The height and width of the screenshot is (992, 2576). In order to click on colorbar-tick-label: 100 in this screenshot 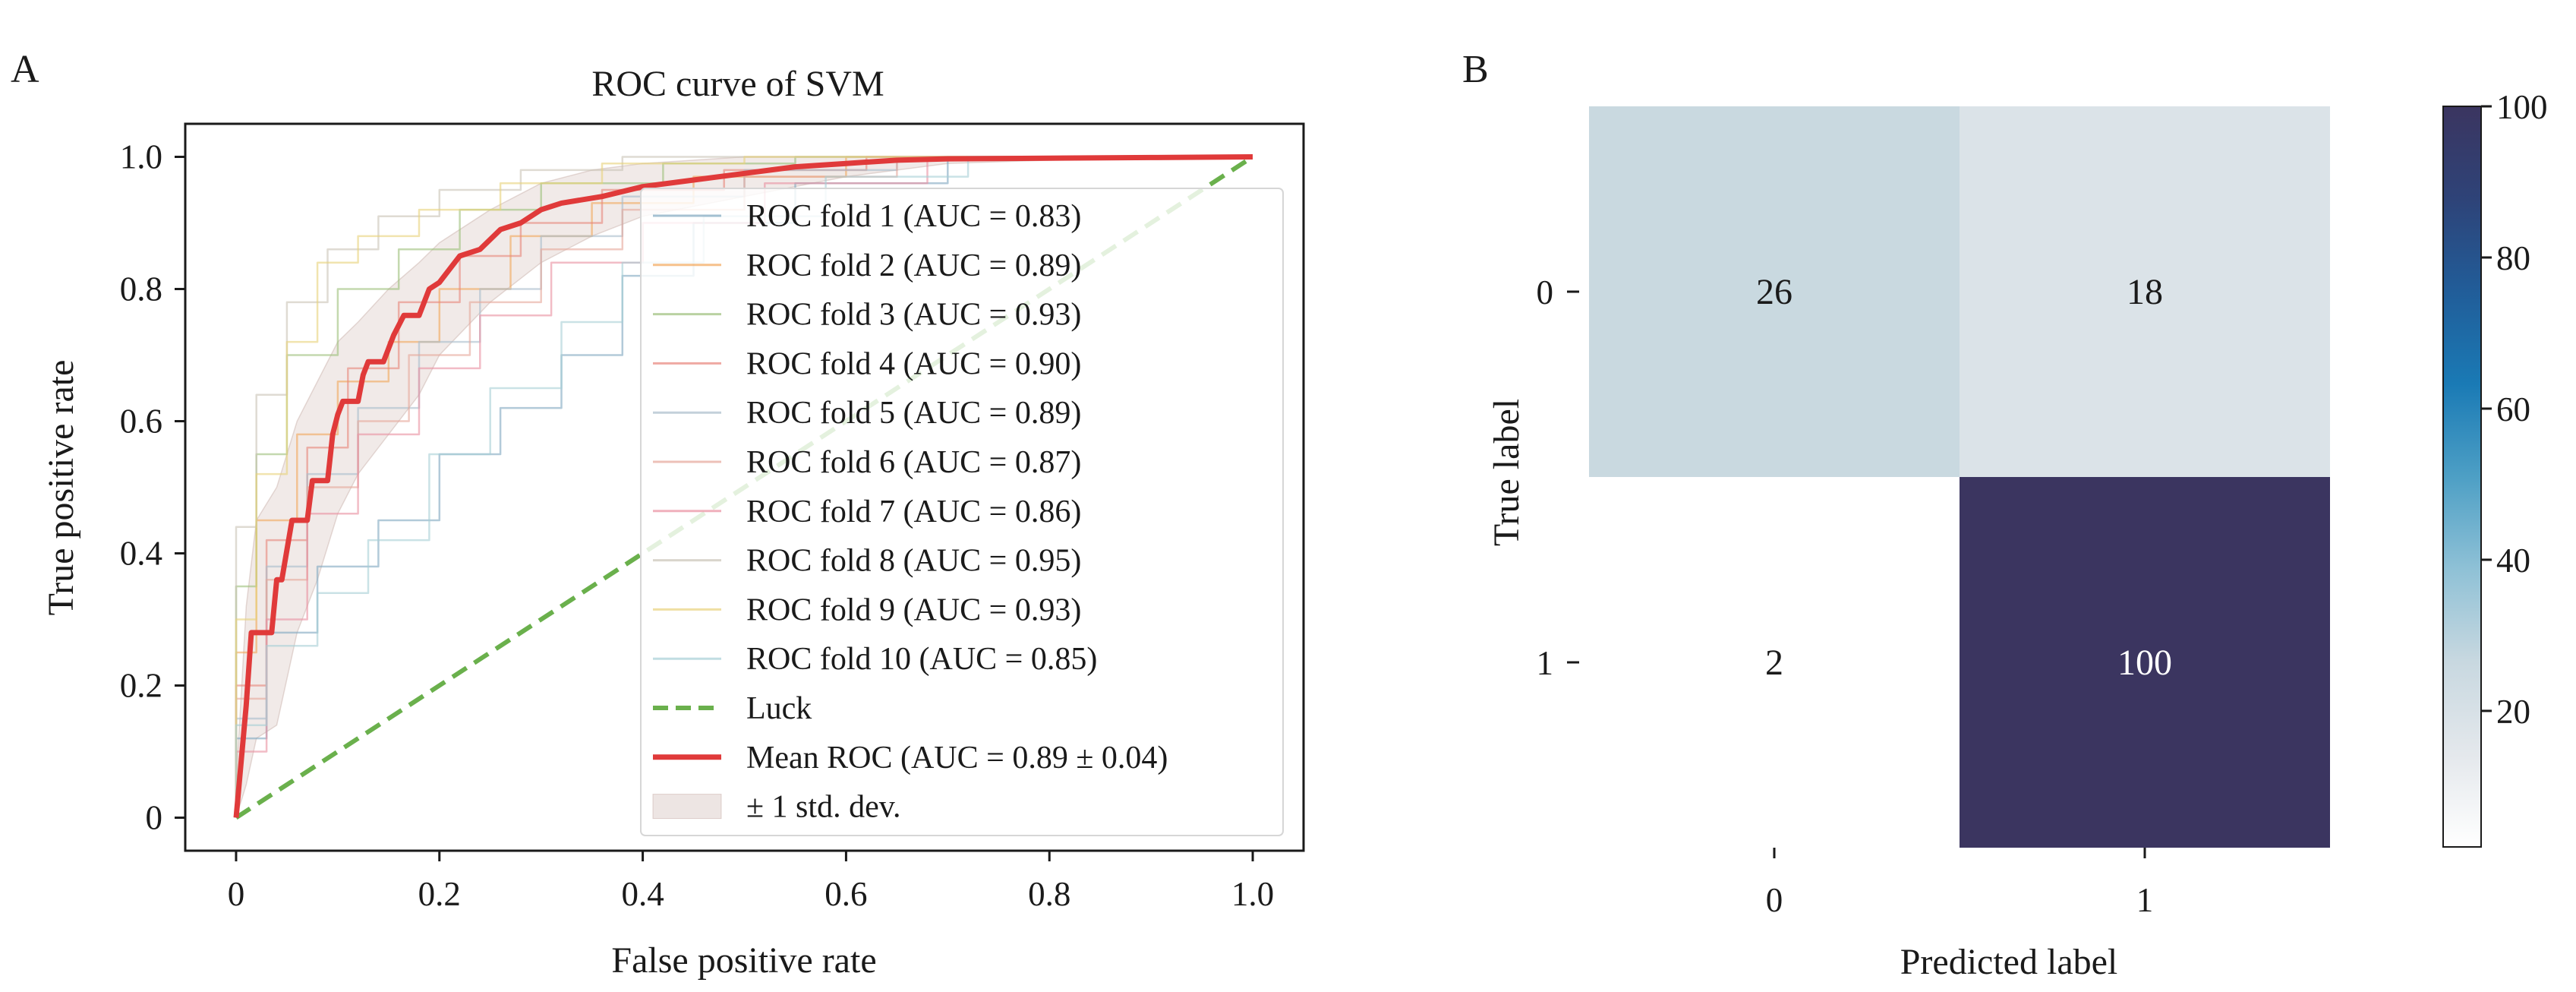, I will do `click(2522, 107)`.